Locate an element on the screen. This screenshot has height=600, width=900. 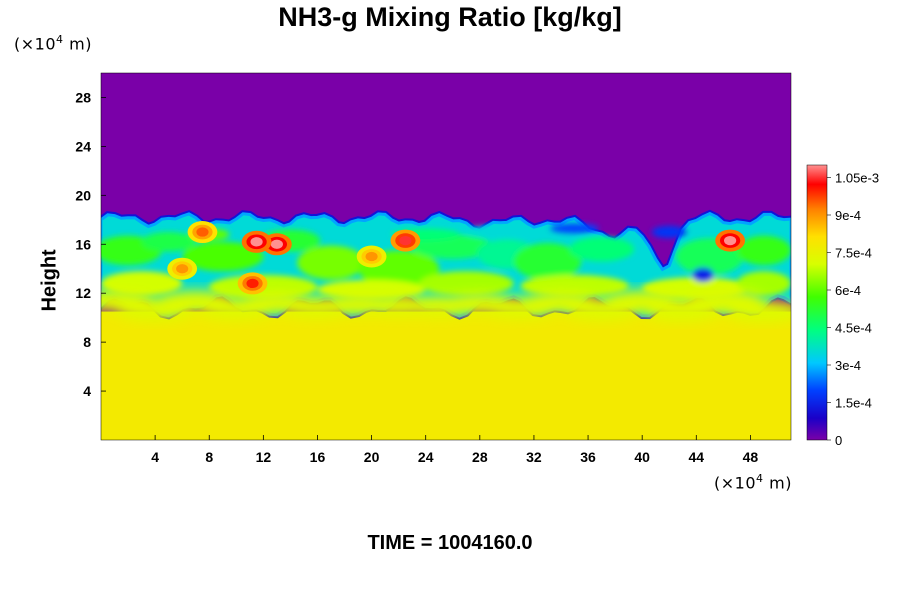
x-axis-unit: (×104 m) is located at coordinates (753, 482).